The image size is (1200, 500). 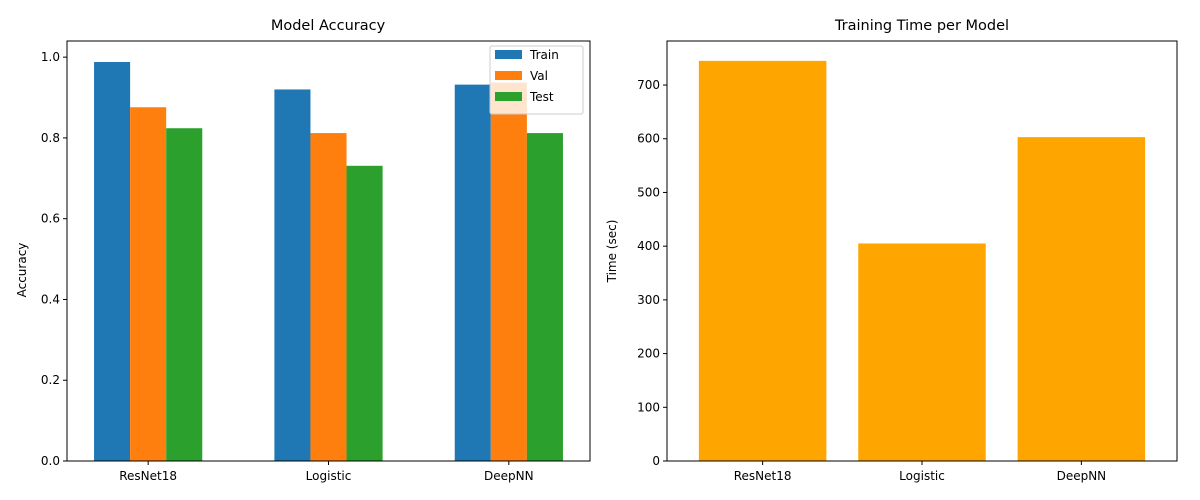 What do you see at coordinates (328, 26) in the screenshot?
I see `accuracy-chart-title: Model Accuracy` at bounding box center [328, 26].